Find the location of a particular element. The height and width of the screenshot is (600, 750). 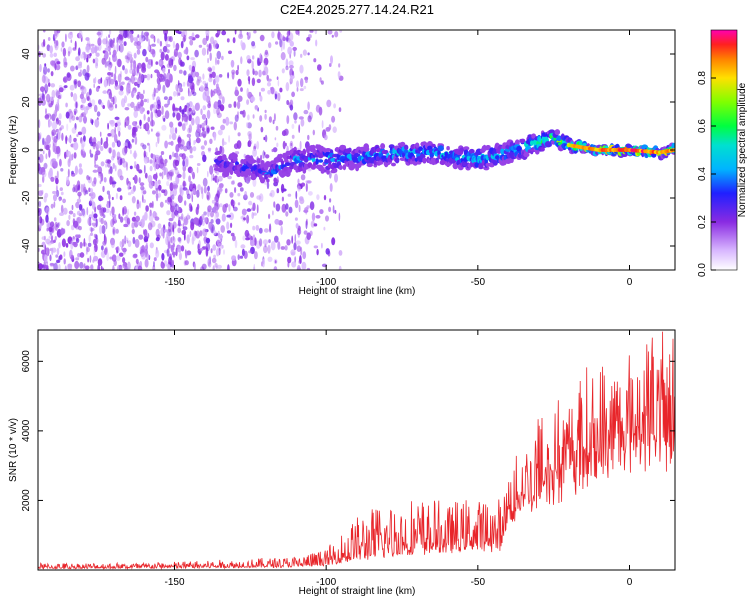

spectrogram-y-axis-label: Frequency (Hz) is located at coordinates (13, 150).